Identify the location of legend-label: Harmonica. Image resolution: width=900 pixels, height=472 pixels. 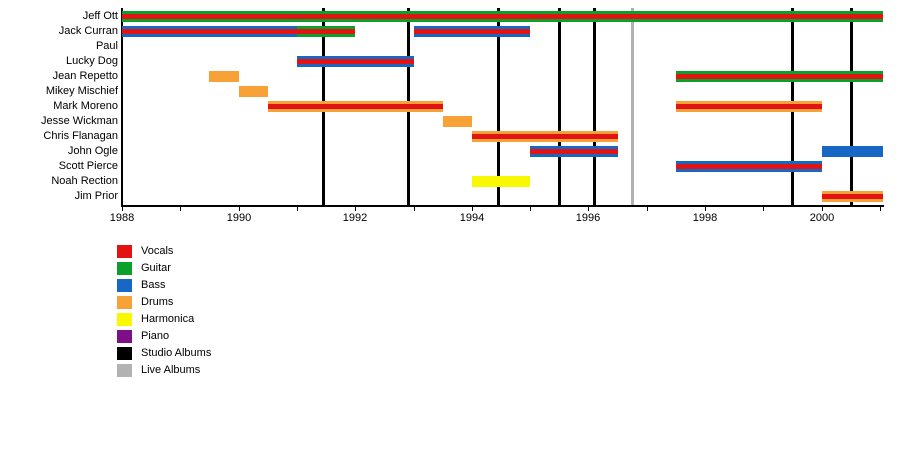
(168, 319).